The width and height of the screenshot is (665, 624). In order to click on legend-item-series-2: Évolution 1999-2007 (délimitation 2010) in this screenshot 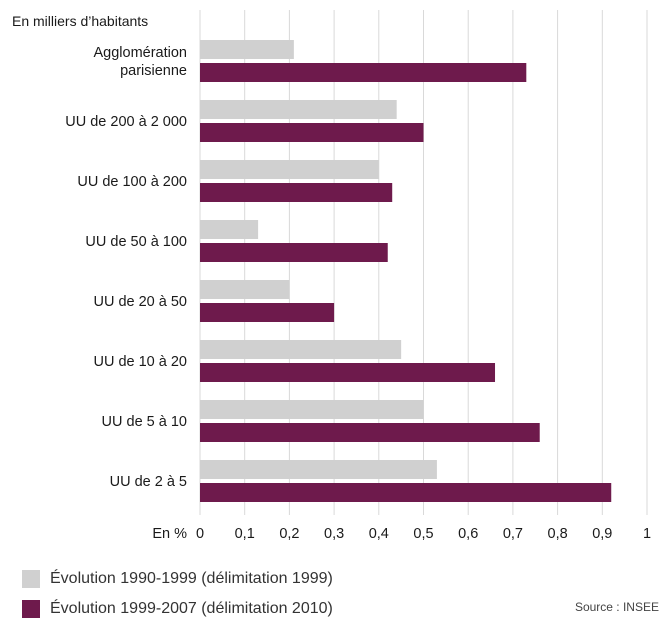, I will do `click(177, 609)`.